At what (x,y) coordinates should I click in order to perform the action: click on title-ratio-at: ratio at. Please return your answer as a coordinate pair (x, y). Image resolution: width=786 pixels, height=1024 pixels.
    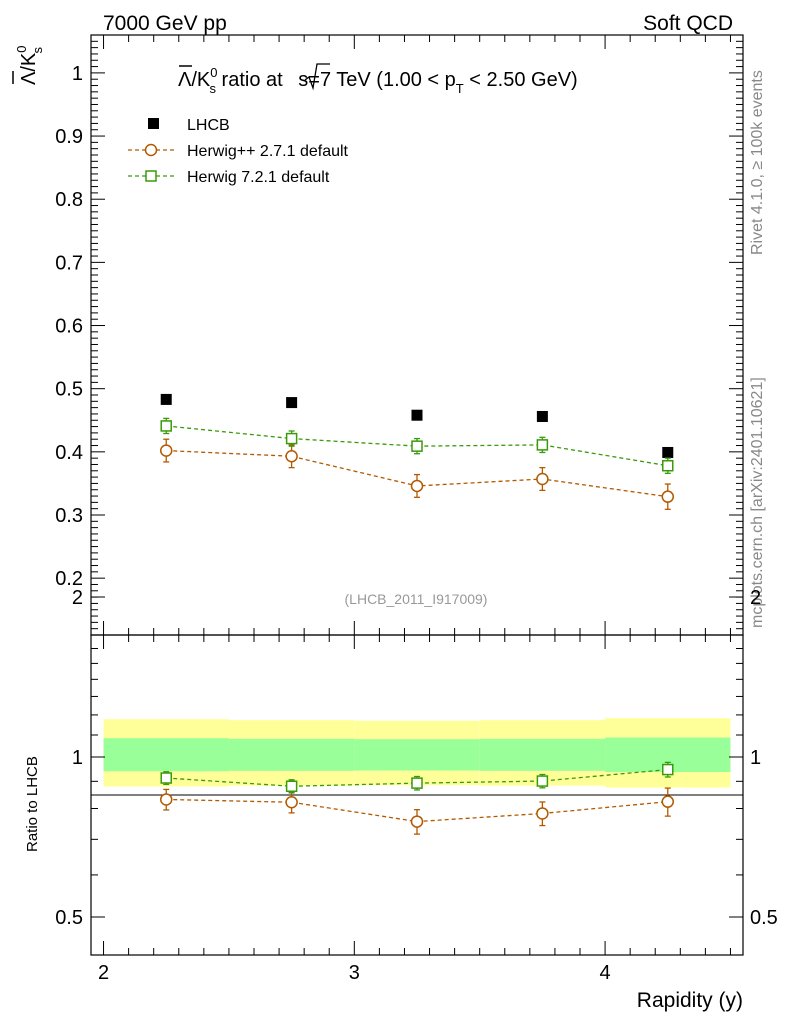
    Looking at the image, I should click on (252, 80).